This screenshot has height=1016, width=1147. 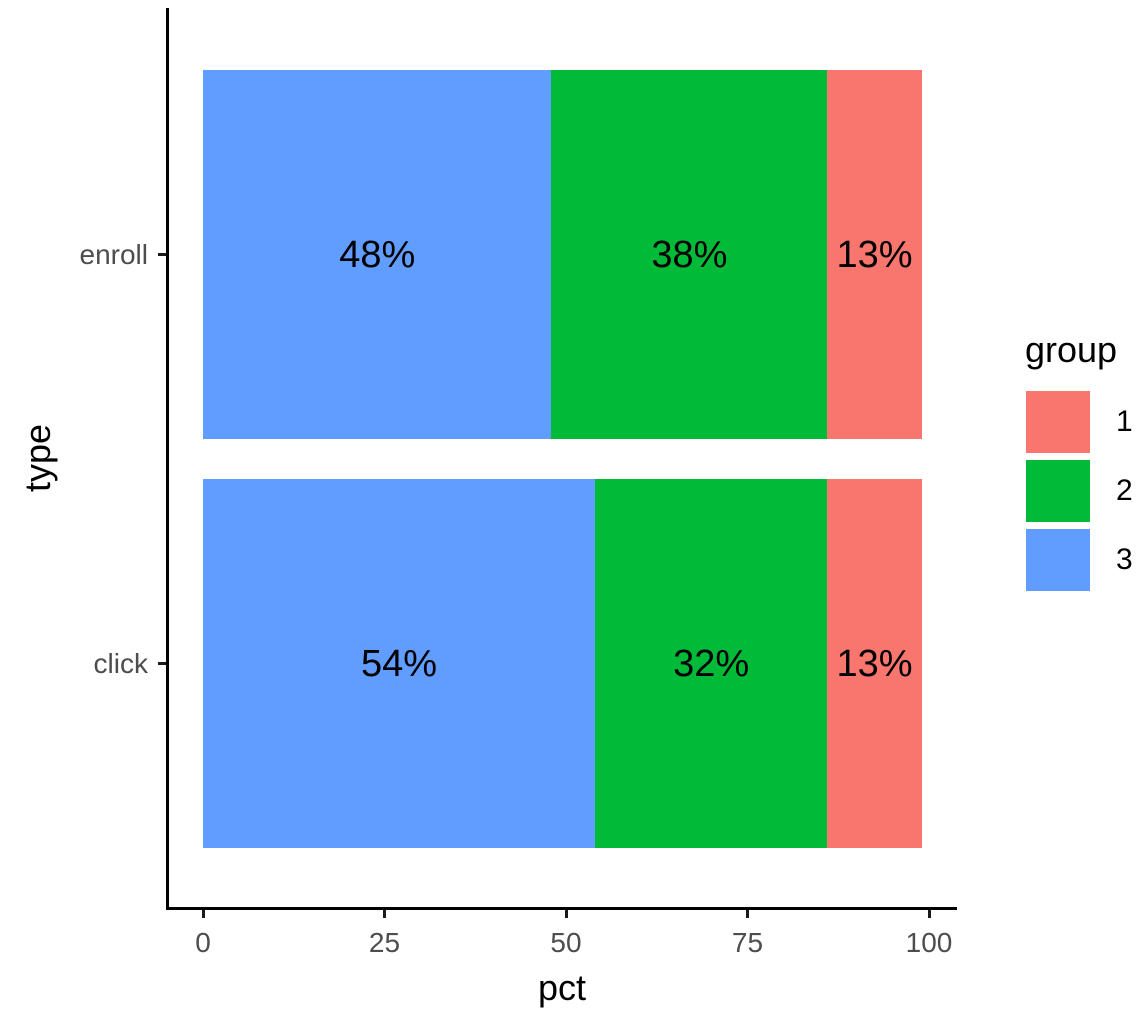 What do you see at coordinates (384, 942) in the screenshot?
I see `x-tick-label: 25` at bounding box center [384, 942].